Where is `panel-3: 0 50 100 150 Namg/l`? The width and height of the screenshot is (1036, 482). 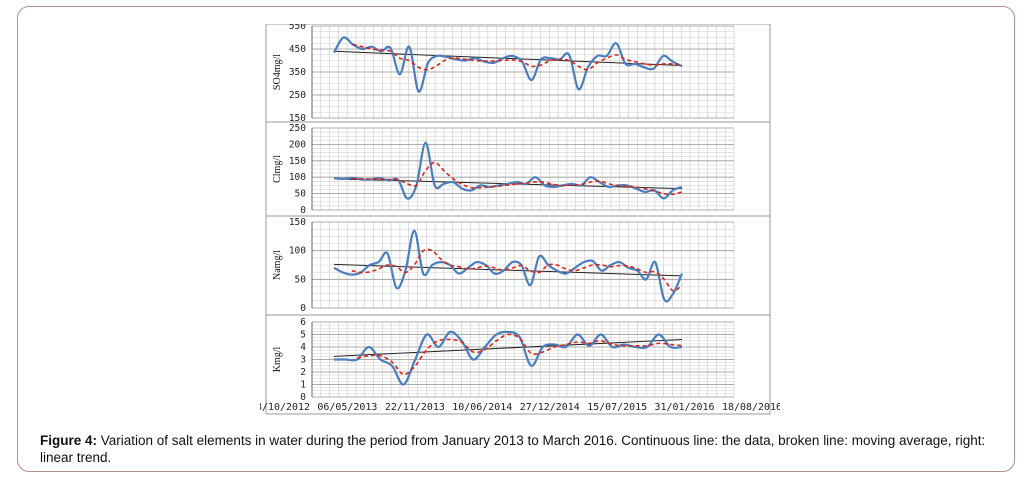
panel-3: 0 50 100 150 Namg/l is located at coordinates (503, 265).